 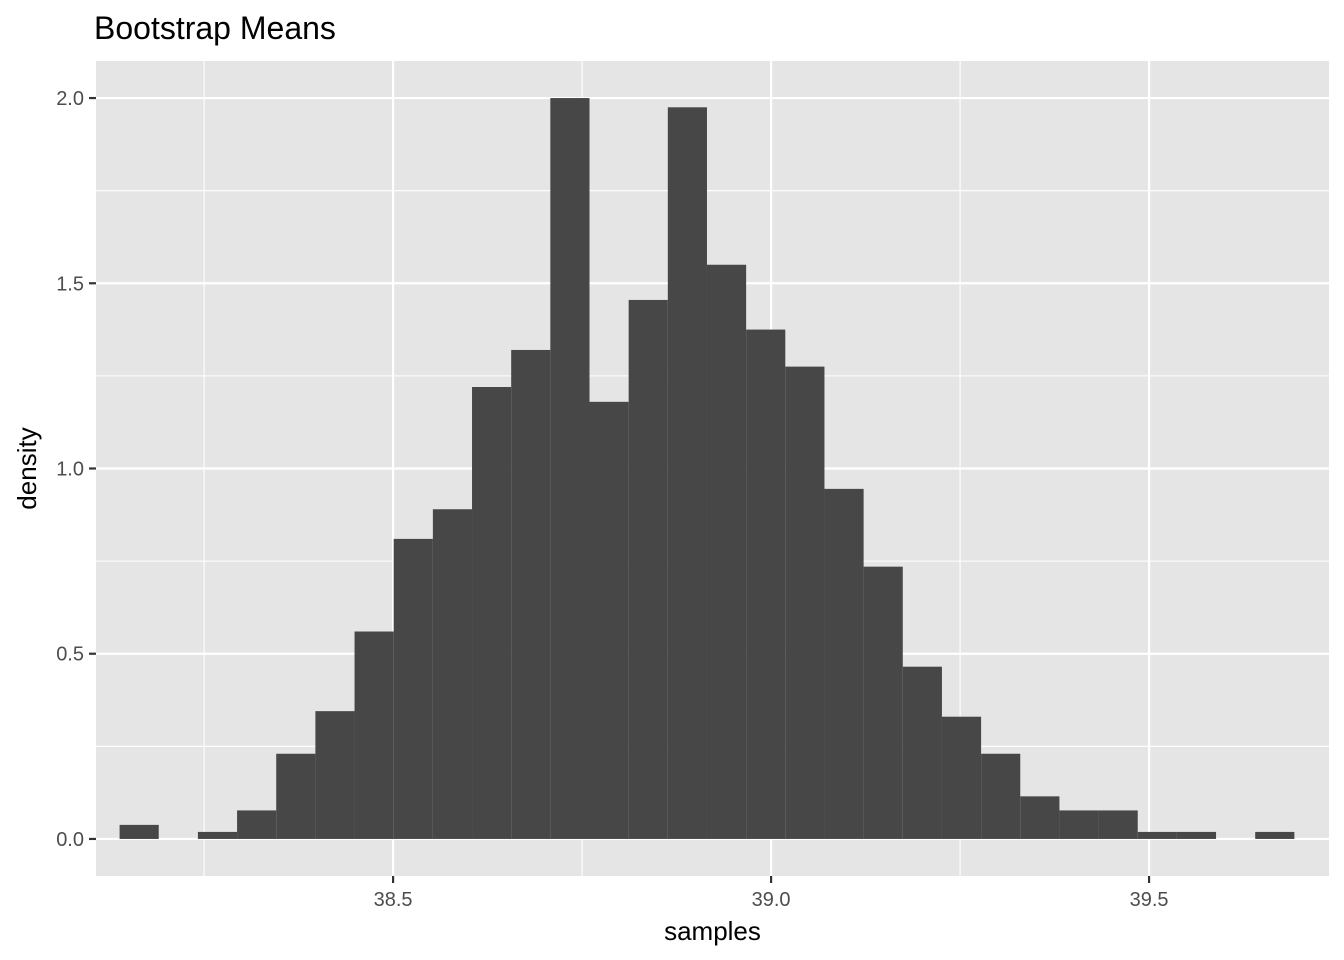 What do you see at coordinates (712, 931) in the screenshot?
I see `x-axis-title: samples` at bounding box center [712, 931].